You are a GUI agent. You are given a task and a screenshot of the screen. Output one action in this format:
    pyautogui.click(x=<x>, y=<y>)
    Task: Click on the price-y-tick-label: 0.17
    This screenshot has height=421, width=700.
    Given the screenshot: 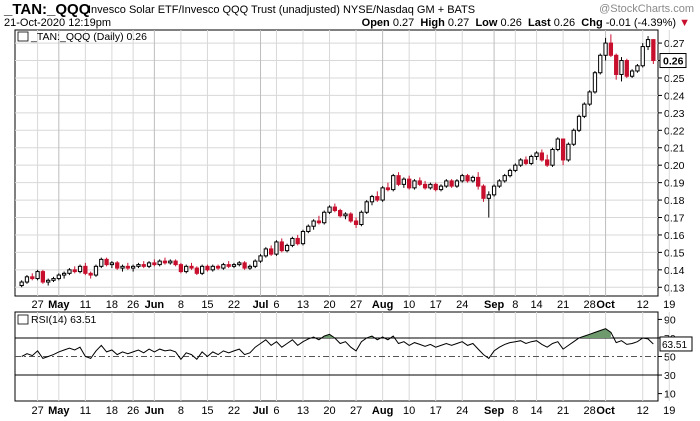 What is the action you would take?
    pyautogui.click(x=674, y=219)
    